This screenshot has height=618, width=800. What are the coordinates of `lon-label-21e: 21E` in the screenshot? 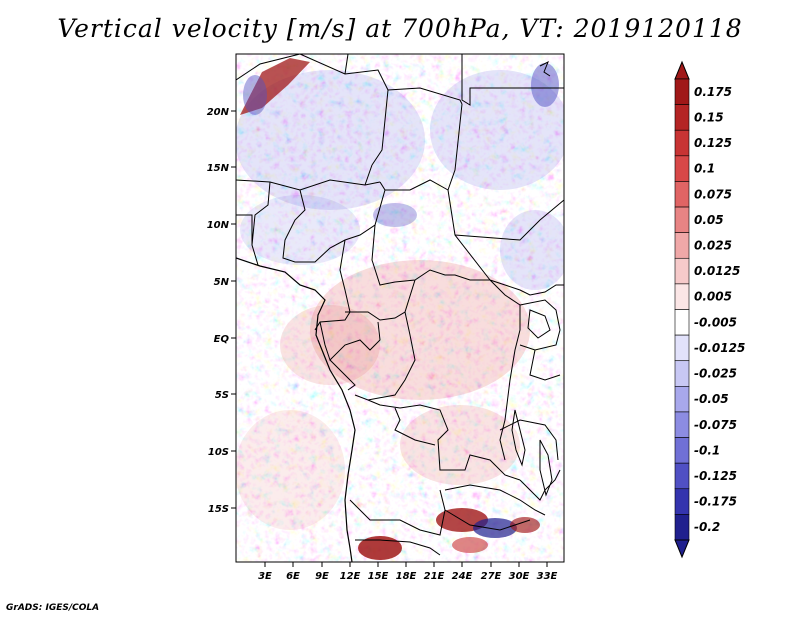 It's located at (434, 576).